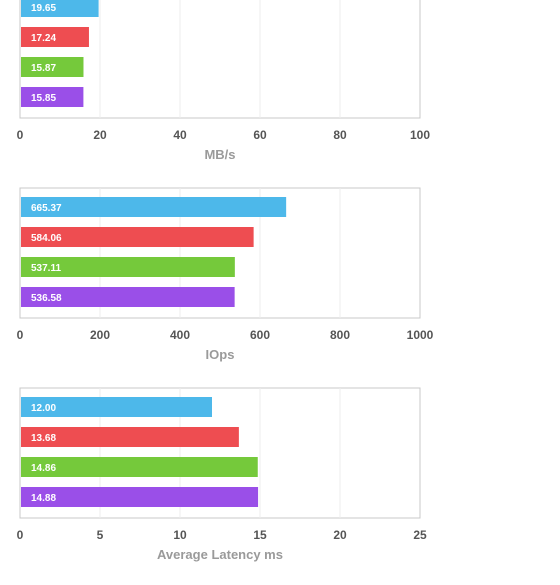 Image resolution: width=560 pixels, height=585 pixels. What do you see at coordinates (43, 408) in the screenshot?
I see `bar-data-label: 12.00` at bounding box center [43, 408].